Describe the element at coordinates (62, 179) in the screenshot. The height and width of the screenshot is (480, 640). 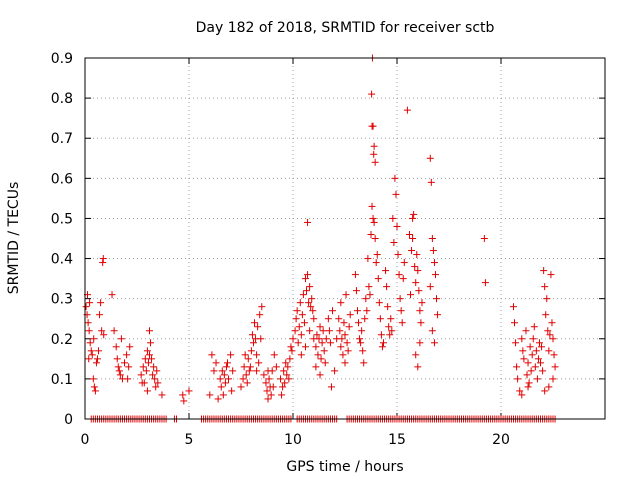
I see `y-tick-label: 0.6` at that location.